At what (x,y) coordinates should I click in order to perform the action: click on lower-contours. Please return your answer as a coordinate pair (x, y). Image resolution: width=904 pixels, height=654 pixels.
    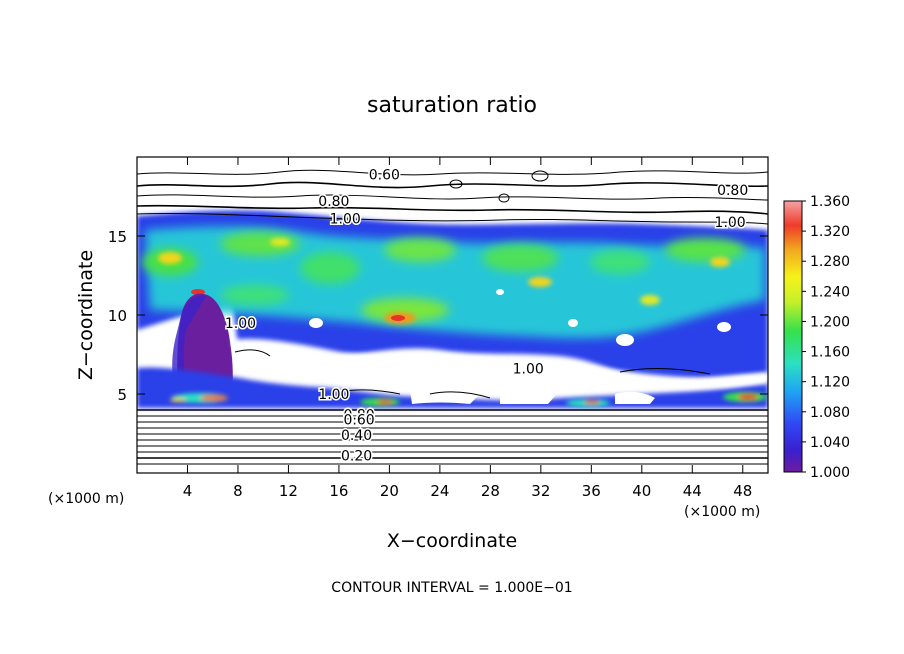
    Looking at the image, I should click on (452, 407).